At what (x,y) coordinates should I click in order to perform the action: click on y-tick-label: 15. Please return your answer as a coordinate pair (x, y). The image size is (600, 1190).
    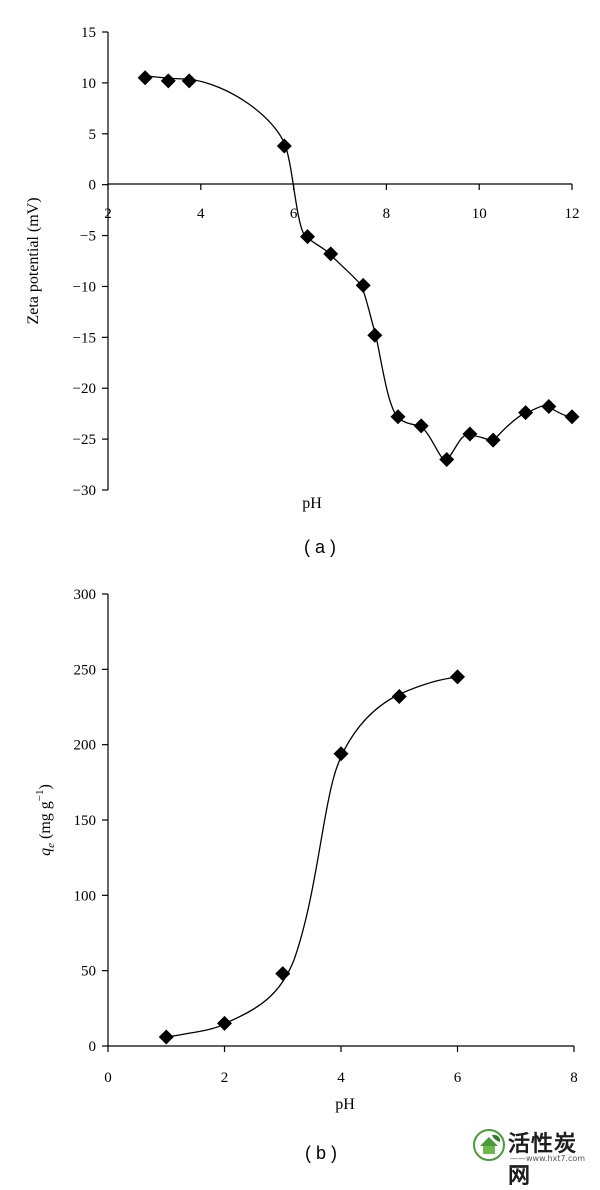
    Looking at the image, I should click on (88, 33).